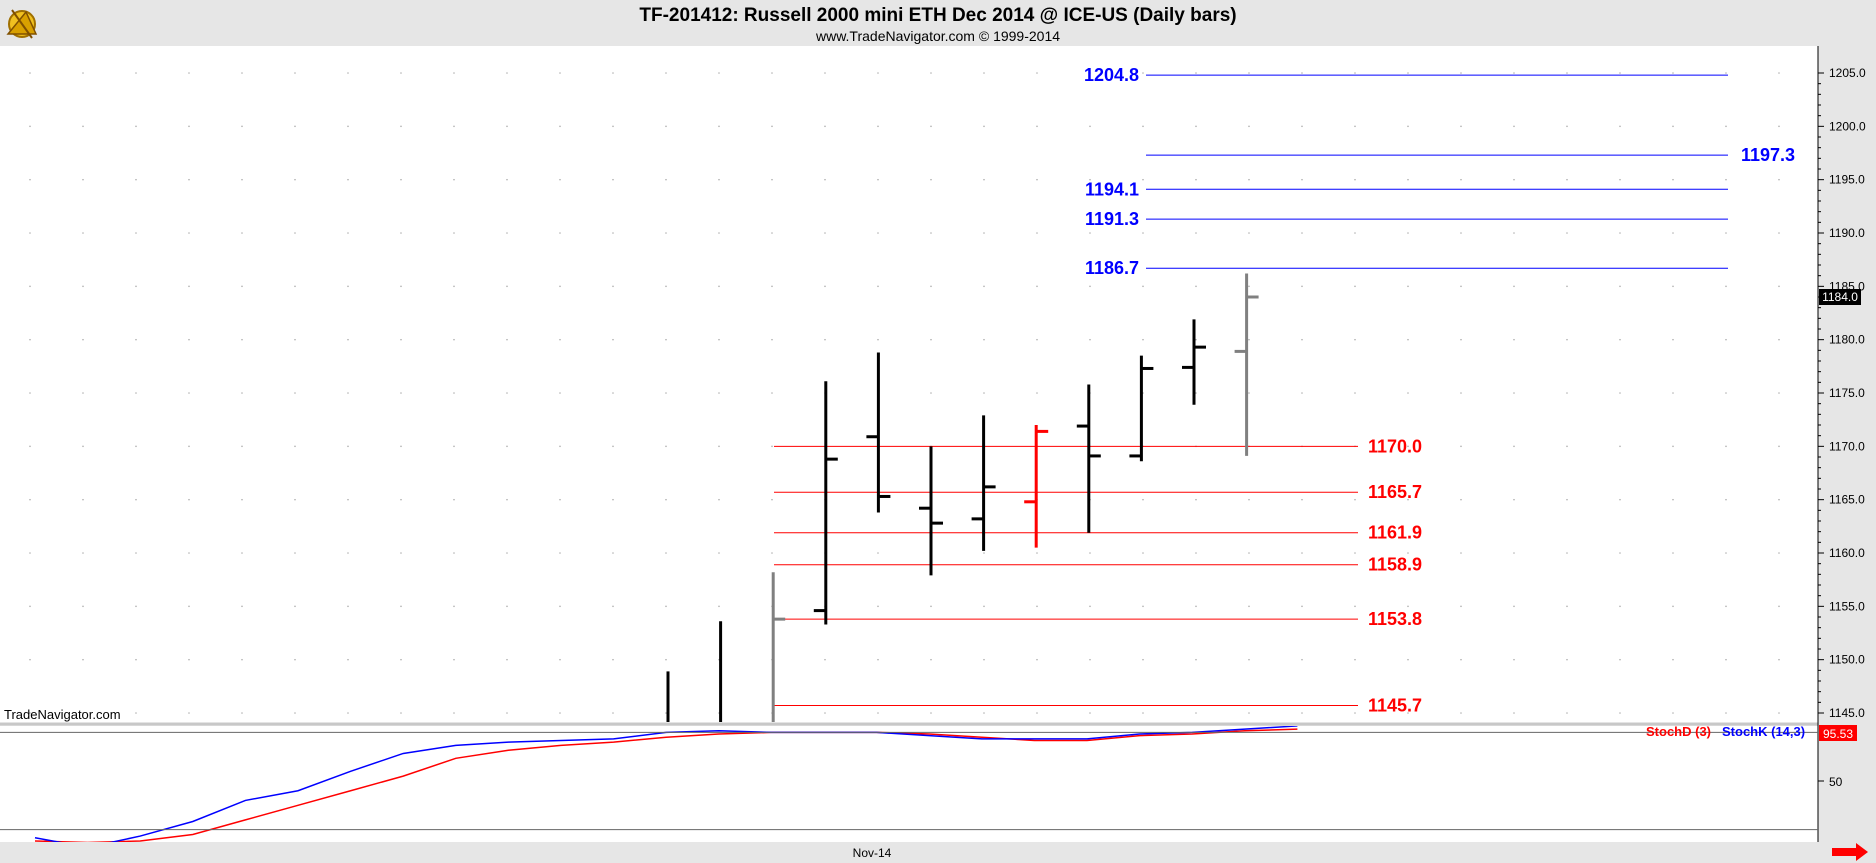  I want to click on y-tick-label: 1150.0, so click(1847, 660).